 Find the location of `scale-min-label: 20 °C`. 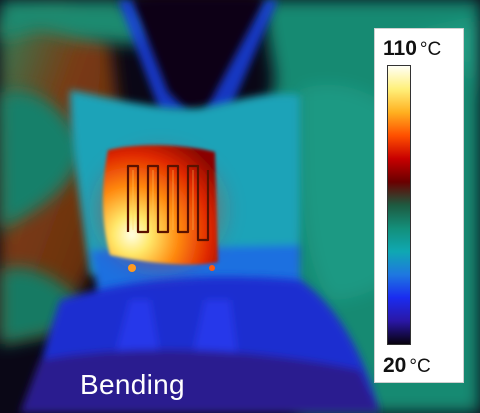

scale-min-label: 20 °C is located at coordinates (407, 365).